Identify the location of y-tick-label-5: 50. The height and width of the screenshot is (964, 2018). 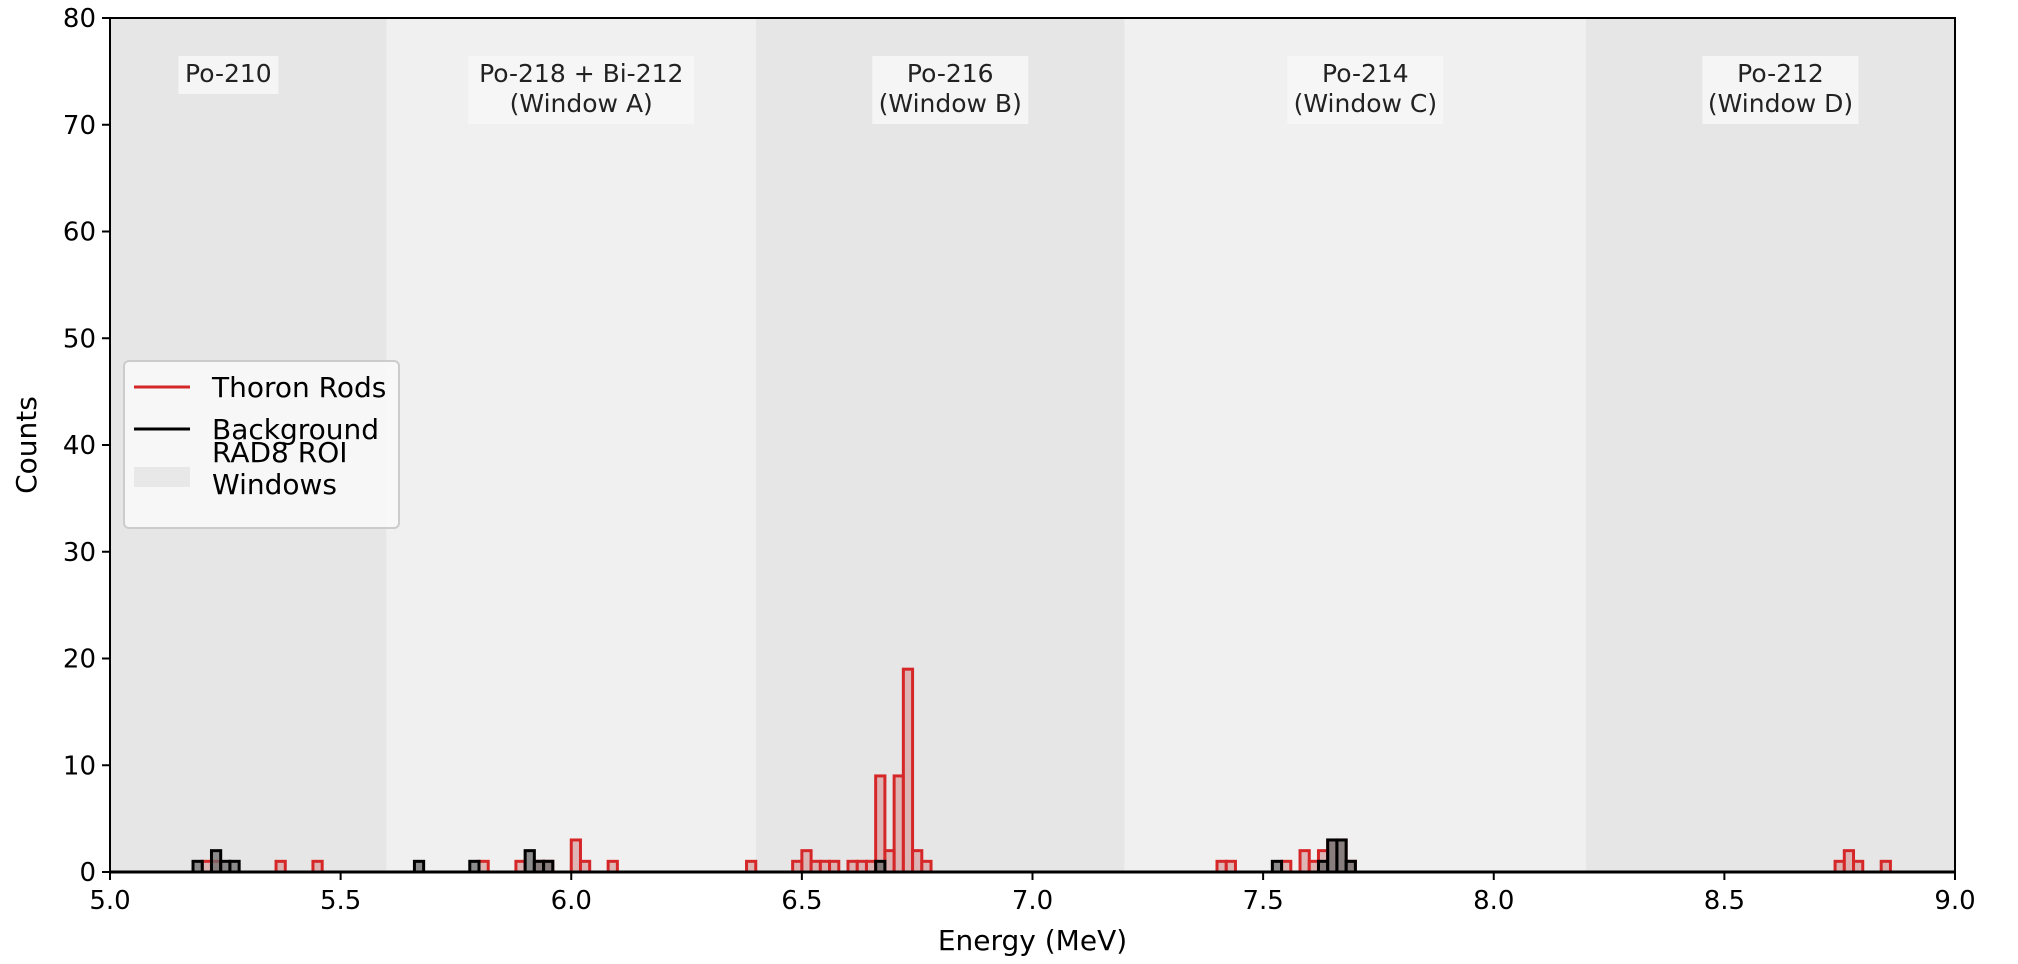
(79, 339).